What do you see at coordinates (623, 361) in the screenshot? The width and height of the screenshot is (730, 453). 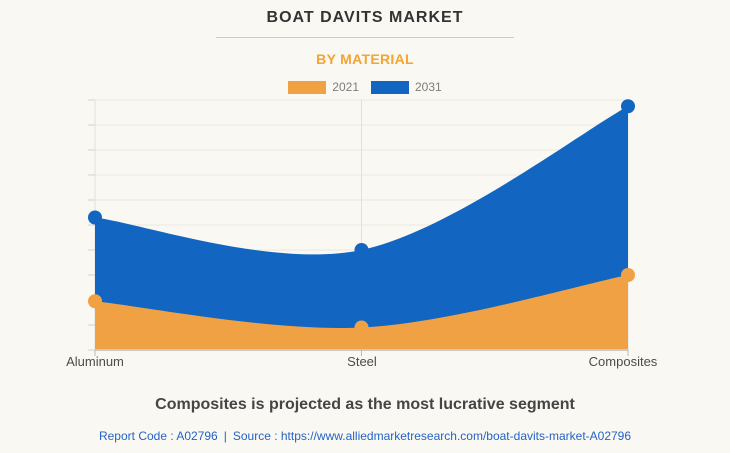 I see `x-axis-label-composites: Composites` at bounding box center [623, 361].